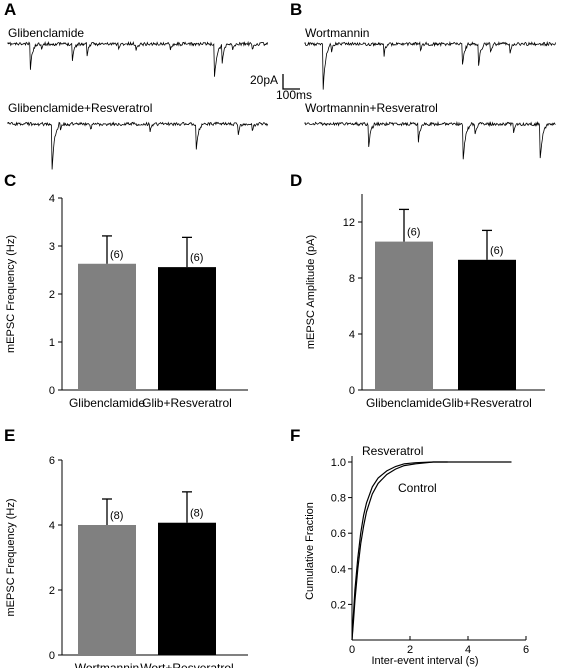  Describe the element at coordinates (52, 461) in the screenshot. I see `y-tick-label: 6` at that location.